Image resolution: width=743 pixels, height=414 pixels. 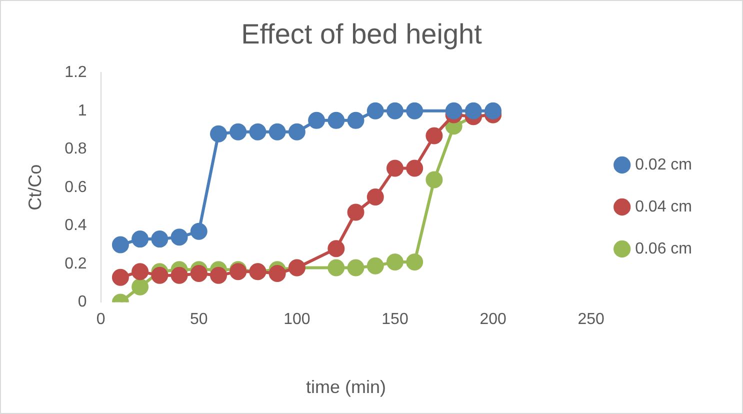 I want to click on y-tick-label: 0.6, so click(x=75, y=187).